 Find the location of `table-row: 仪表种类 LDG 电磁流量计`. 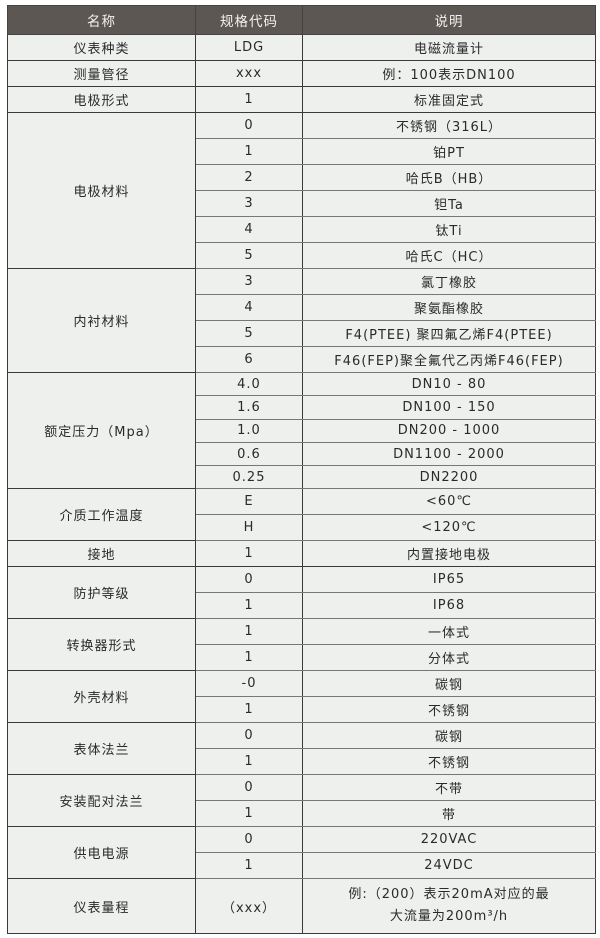

table-row: 仪表种类 LDG 电磁流量计 is located at coordinates (301, 47).